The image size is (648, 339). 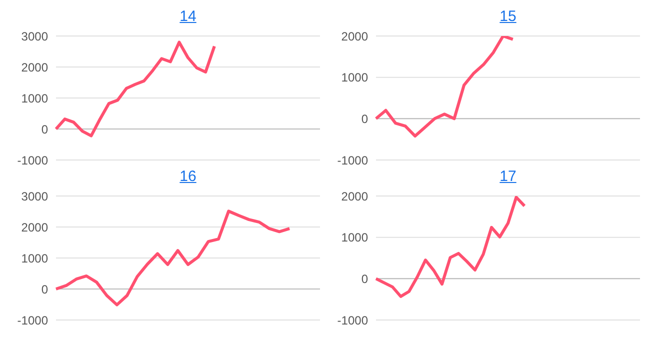 What do you see at coordinates (188, 17) in the screenshot?
I see `chart-title: 14` at bounding box center [188, 17].